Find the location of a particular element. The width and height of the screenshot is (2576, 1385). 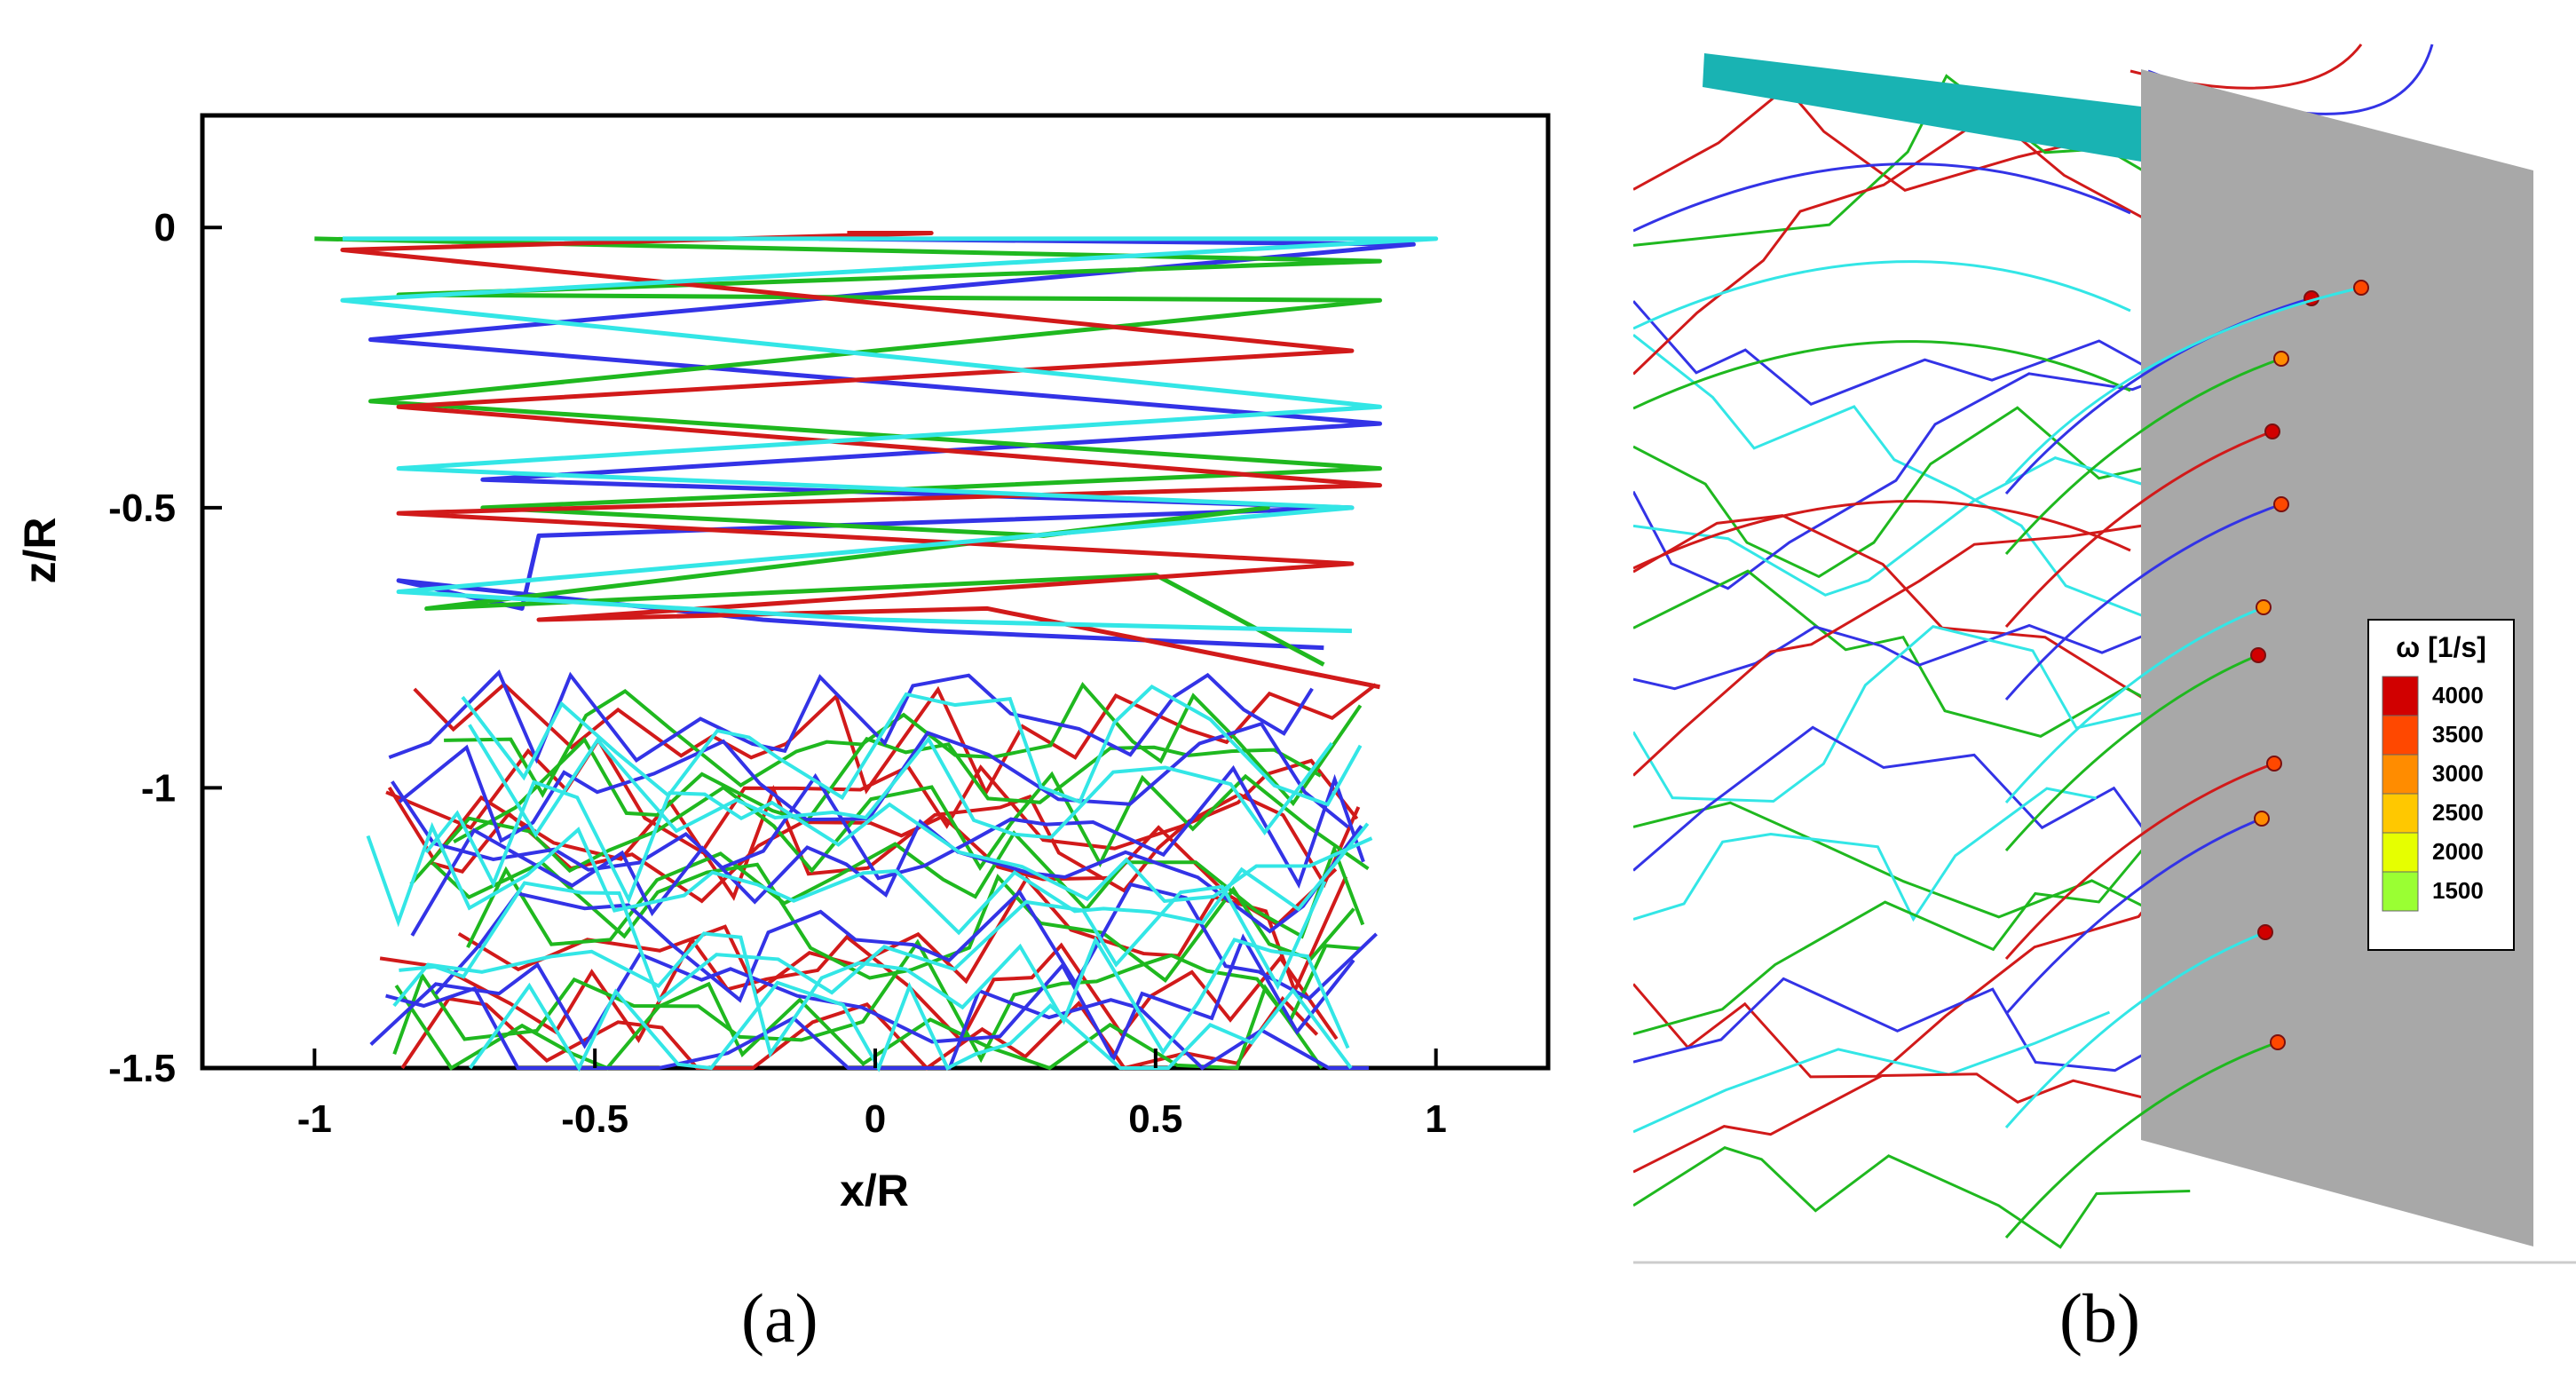

legend-value: 3500 is located at coordinates (2458, 734).